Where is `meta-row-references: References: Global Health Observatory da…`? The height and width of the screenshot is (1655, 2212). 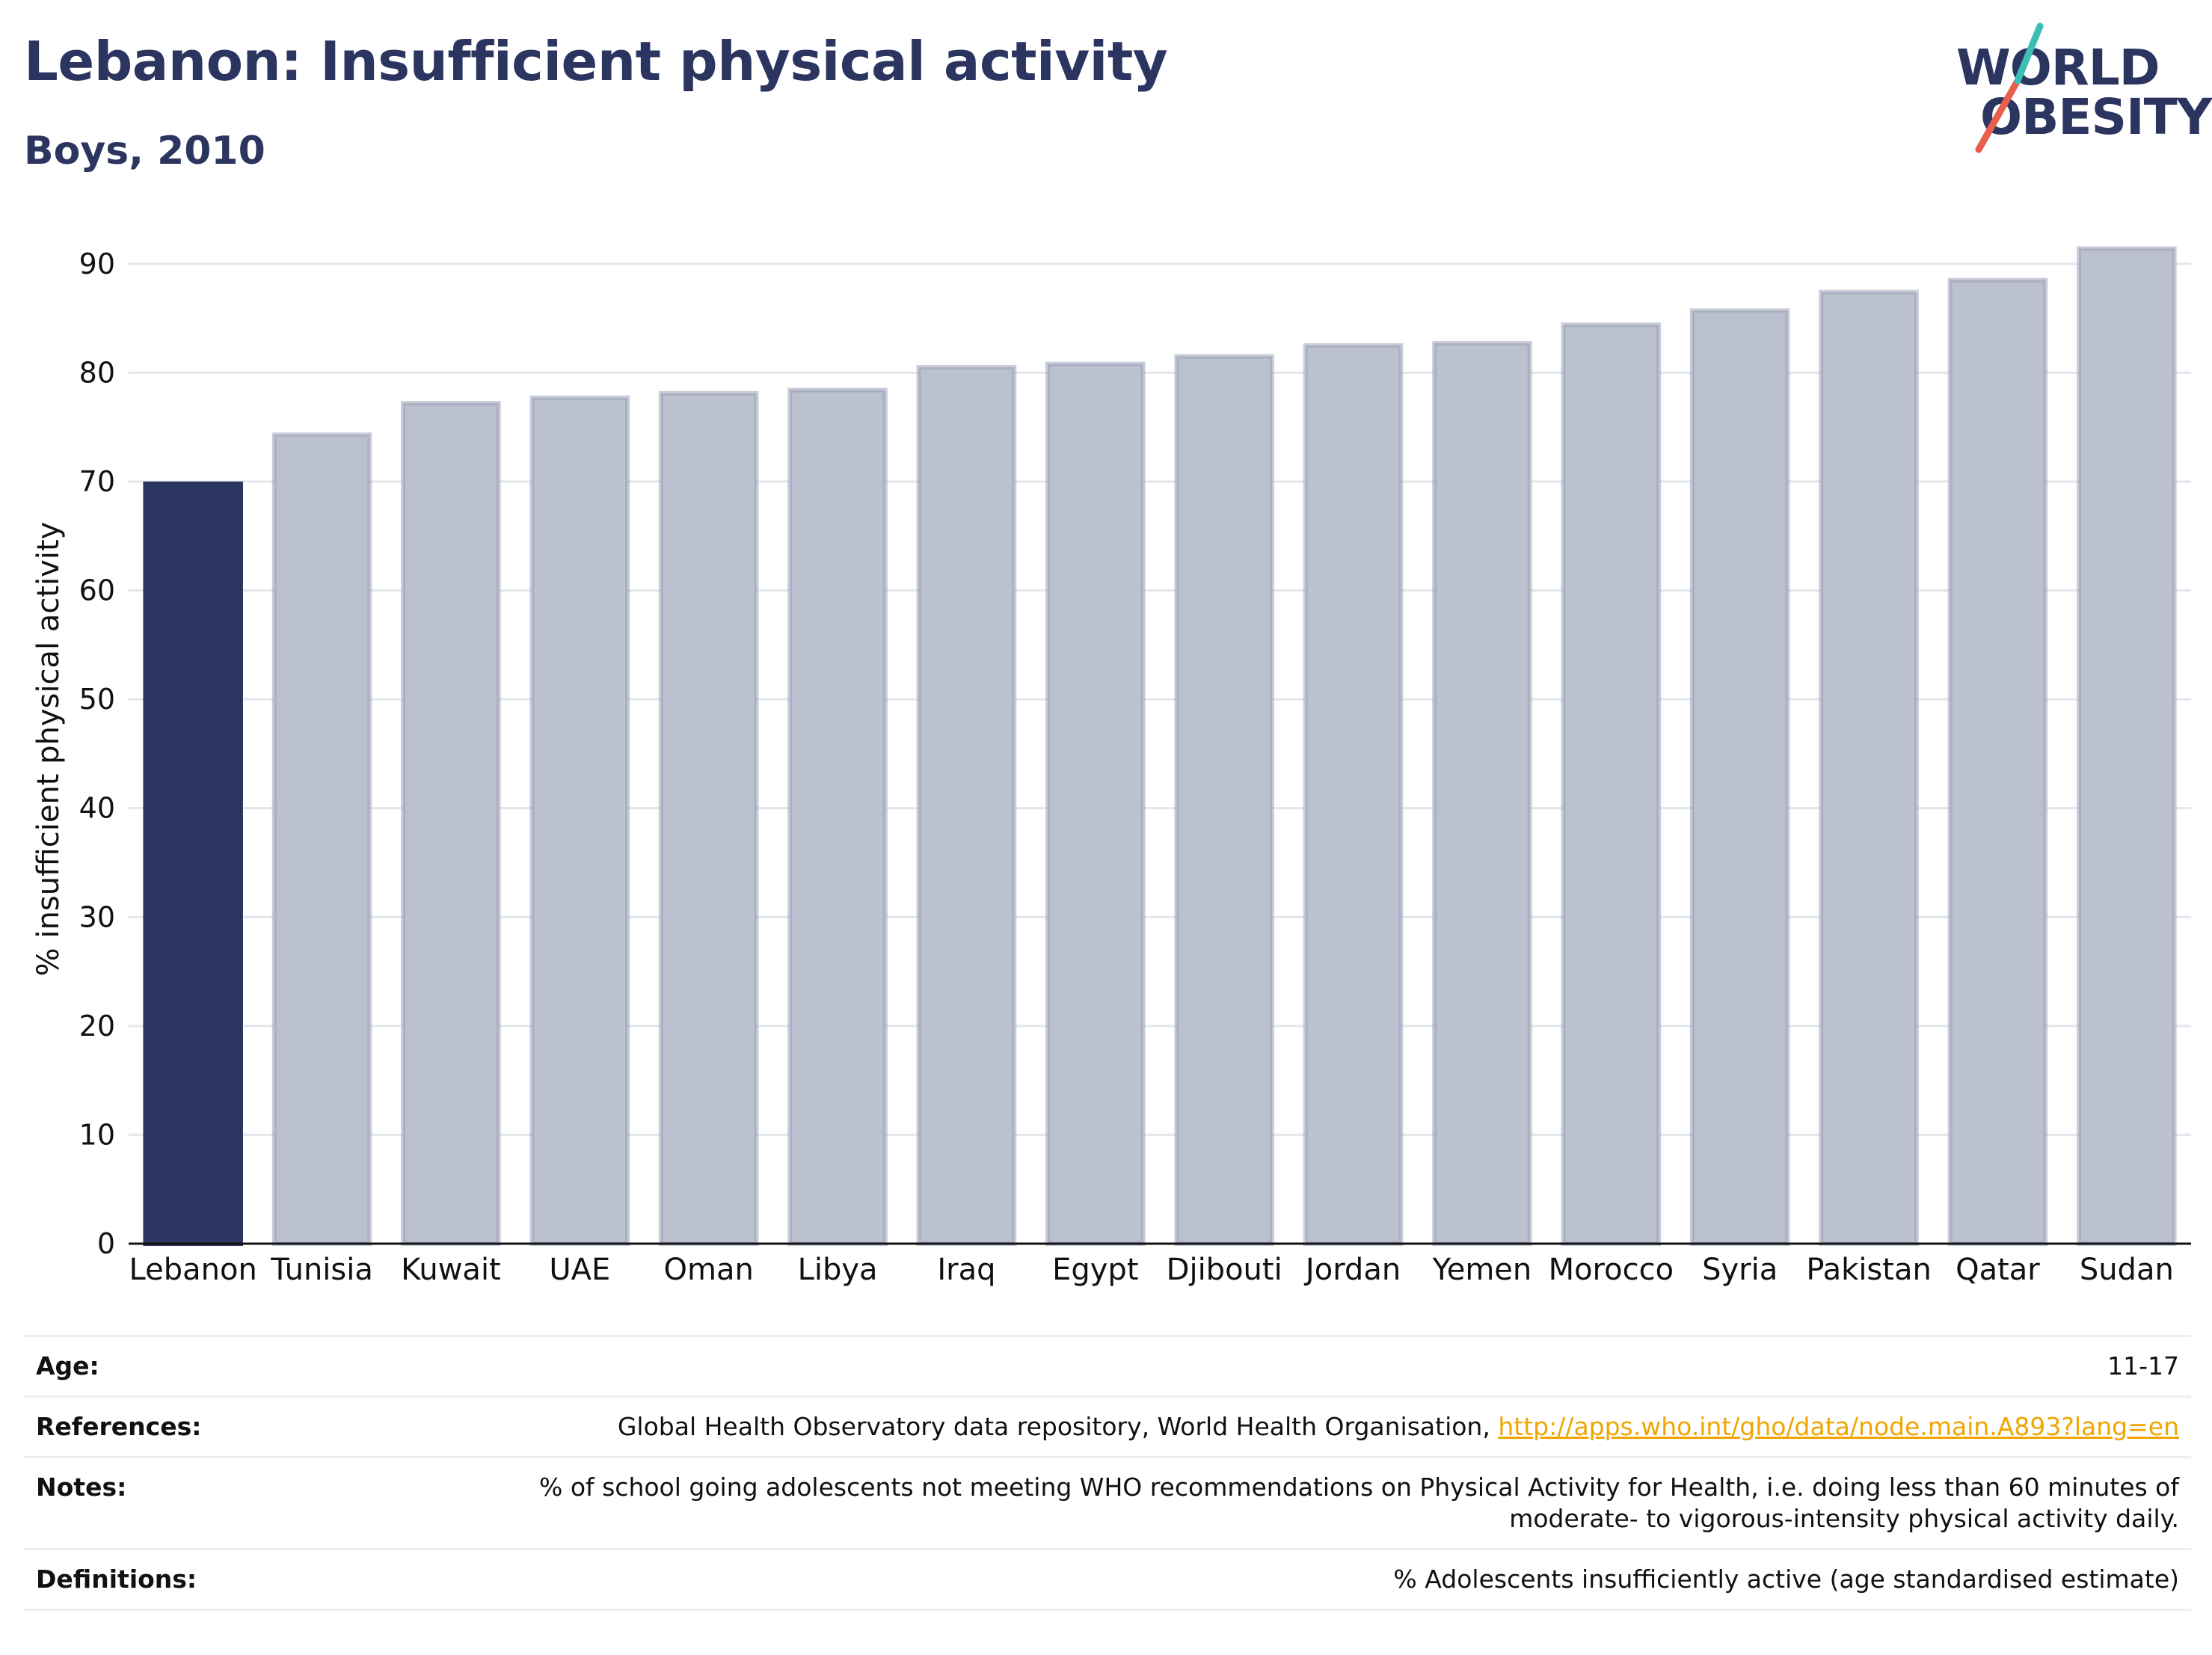
meta-row-references: References: Global Health Observatory da… is located at coordinates (1107, 1425).